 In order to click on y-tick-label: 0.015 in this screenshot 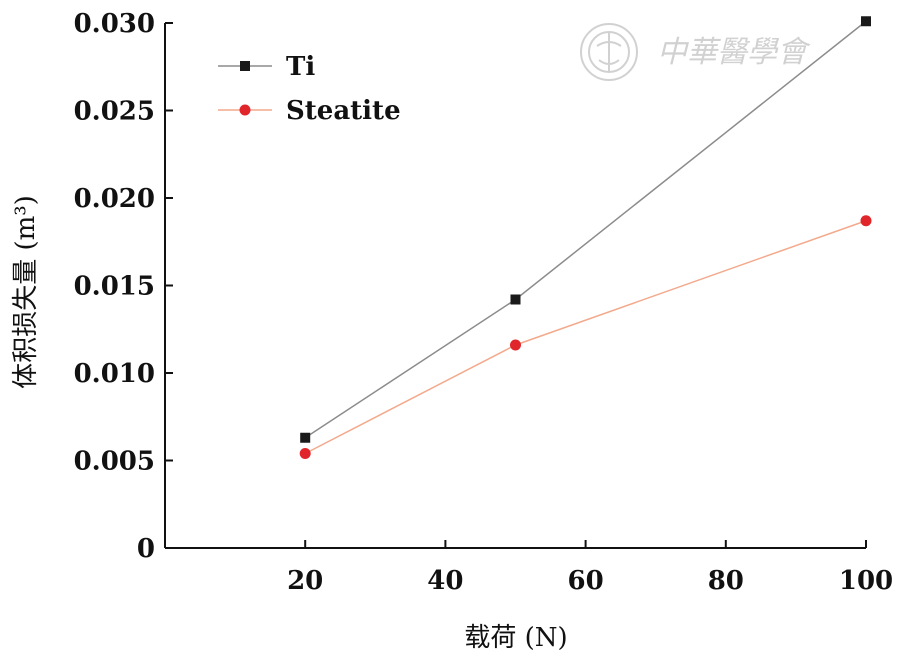, I will do `click(114, 287)`.